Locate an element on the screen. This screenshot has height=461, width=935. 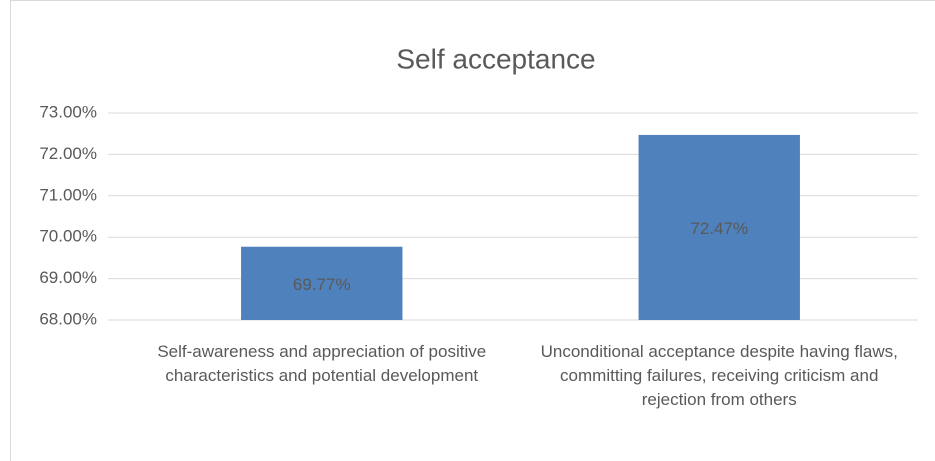
y-tick-label: 69.00% is located at coordinates (68, 277).